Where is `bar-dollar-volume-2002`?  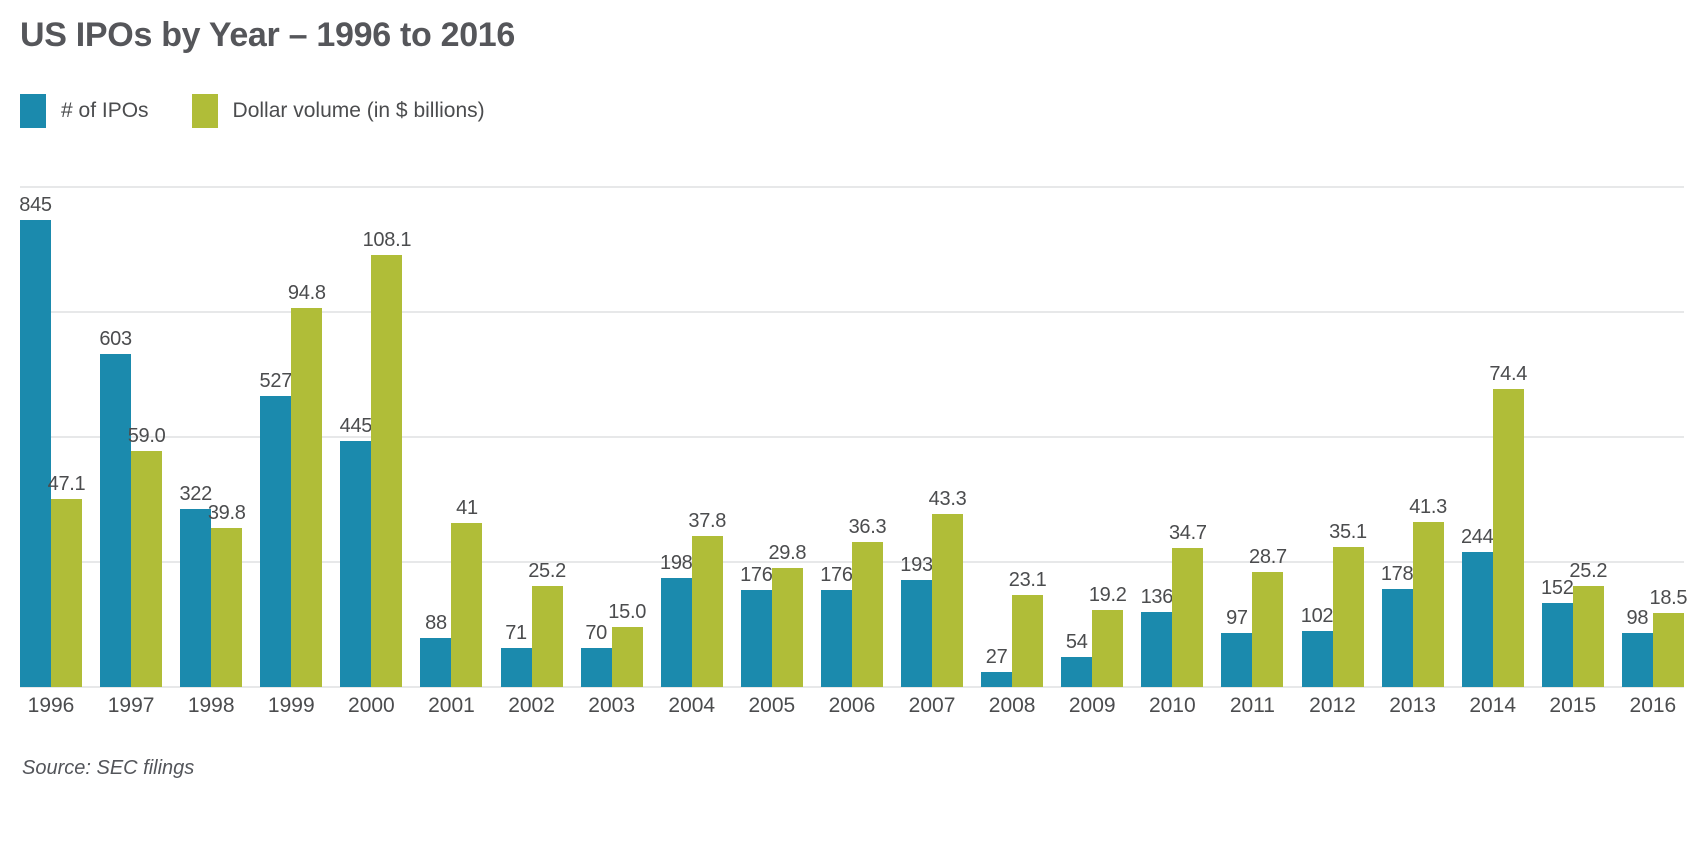 bar-dollar-volume-2002 is located at coordinates (547, 636).